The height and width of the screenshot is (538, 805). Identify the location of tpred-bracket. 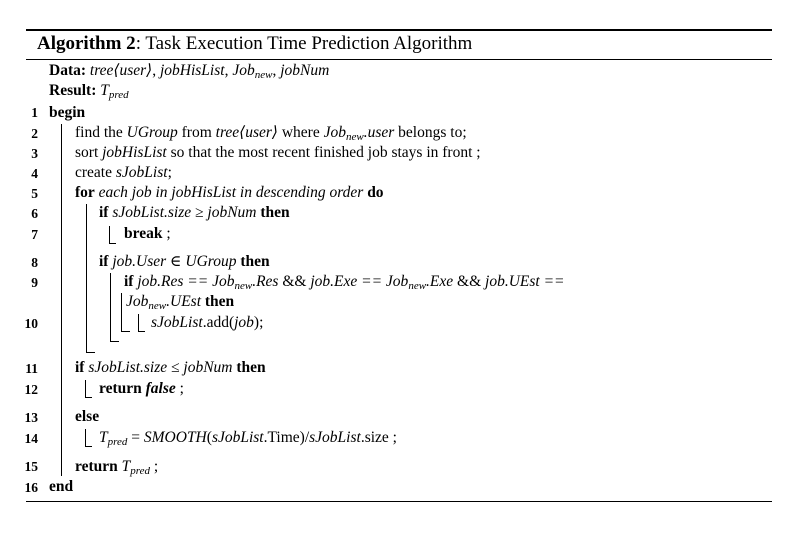
(88, 438).